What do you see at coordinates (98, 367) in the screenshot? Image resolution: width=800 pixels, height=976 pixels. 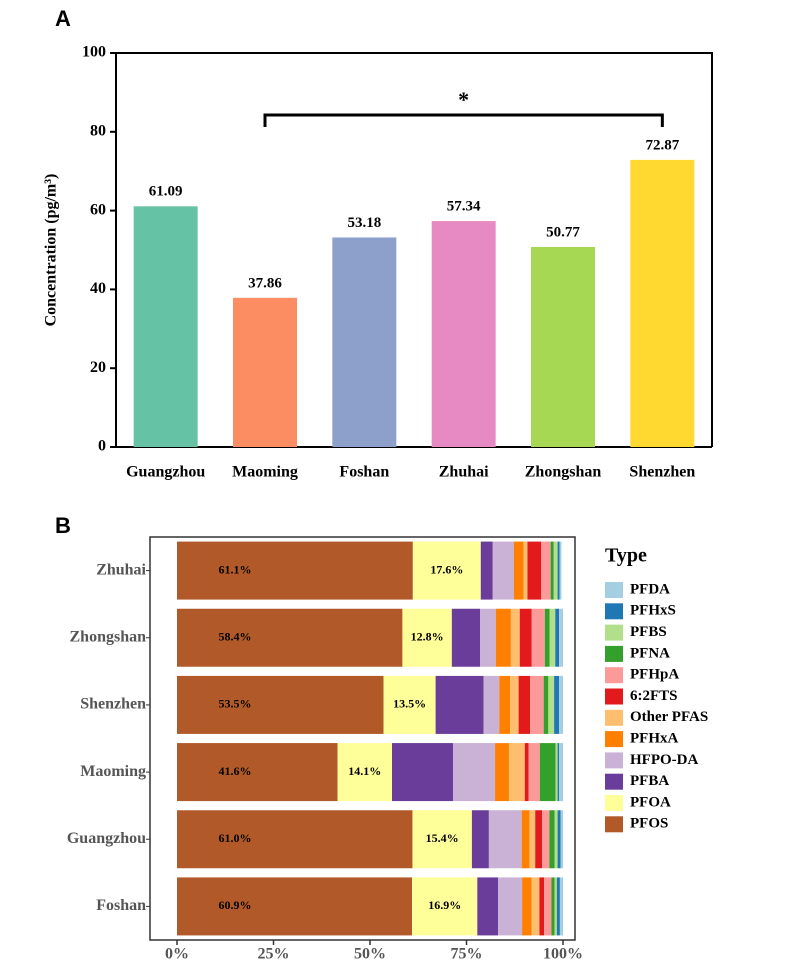 I see `y-tick-label: 20` at bounding box center [98, 367].